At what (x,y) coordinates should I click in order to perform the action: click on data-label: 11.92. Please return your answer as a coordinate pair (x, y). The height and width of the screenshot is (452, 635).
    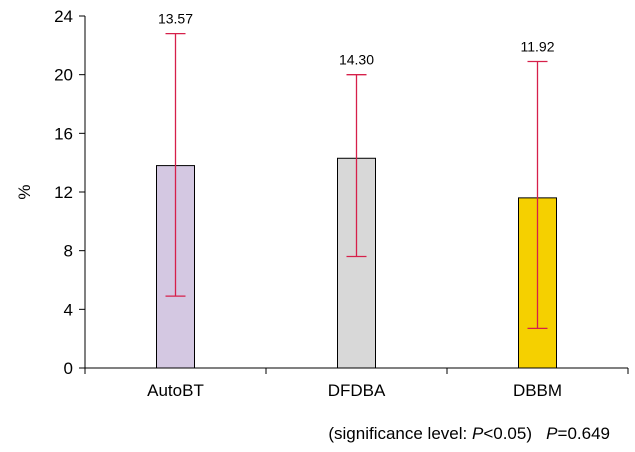
    Looking at the image, I should click on (538, 46).